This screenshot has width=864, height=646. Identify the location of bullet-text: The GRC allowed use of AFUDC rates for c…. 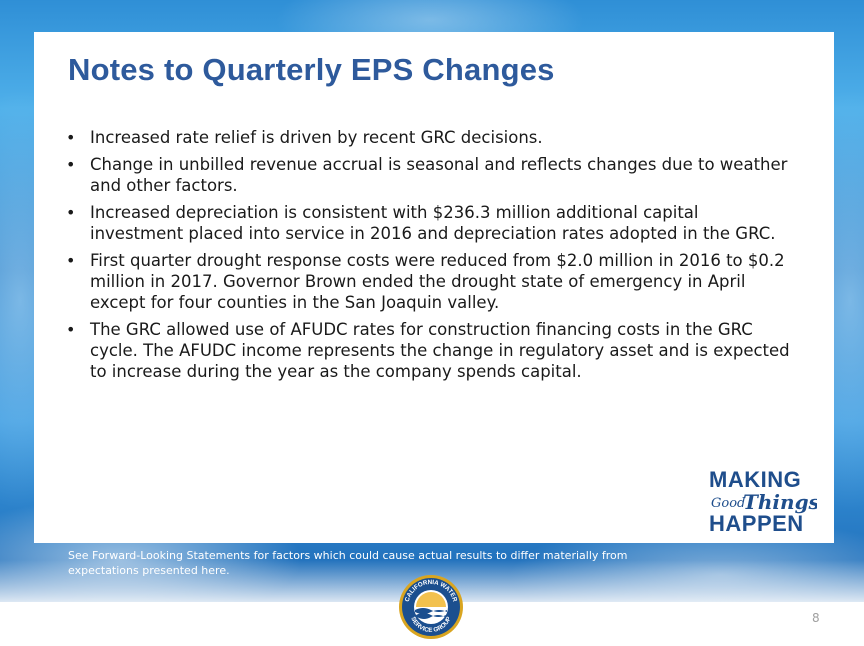
(440, 350).